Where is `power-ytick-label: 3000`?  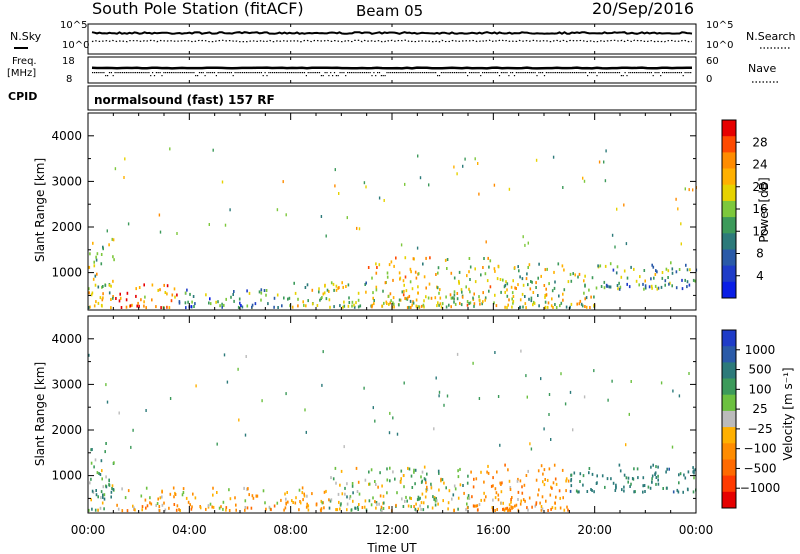 power-ytick-label: 3000 is located at coordinates (66, 181).